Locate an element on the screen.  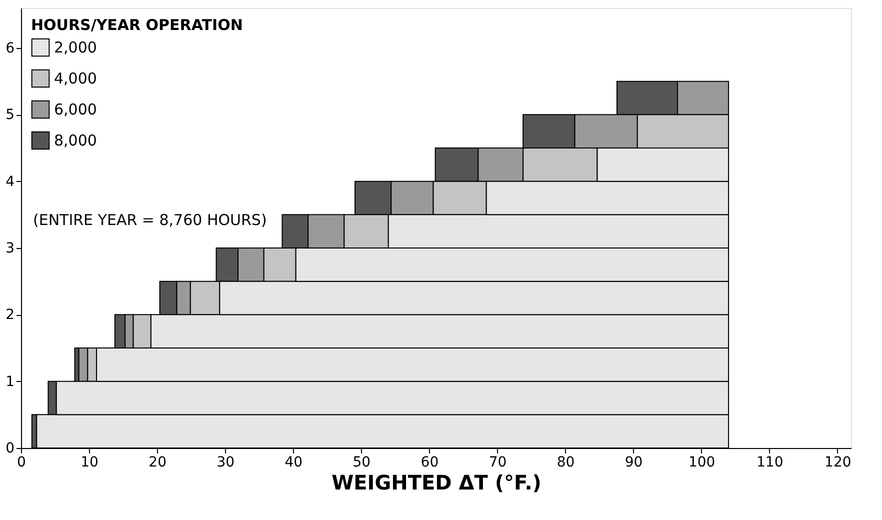
y-tick-label: 2 is located at coordinates (10, 315).